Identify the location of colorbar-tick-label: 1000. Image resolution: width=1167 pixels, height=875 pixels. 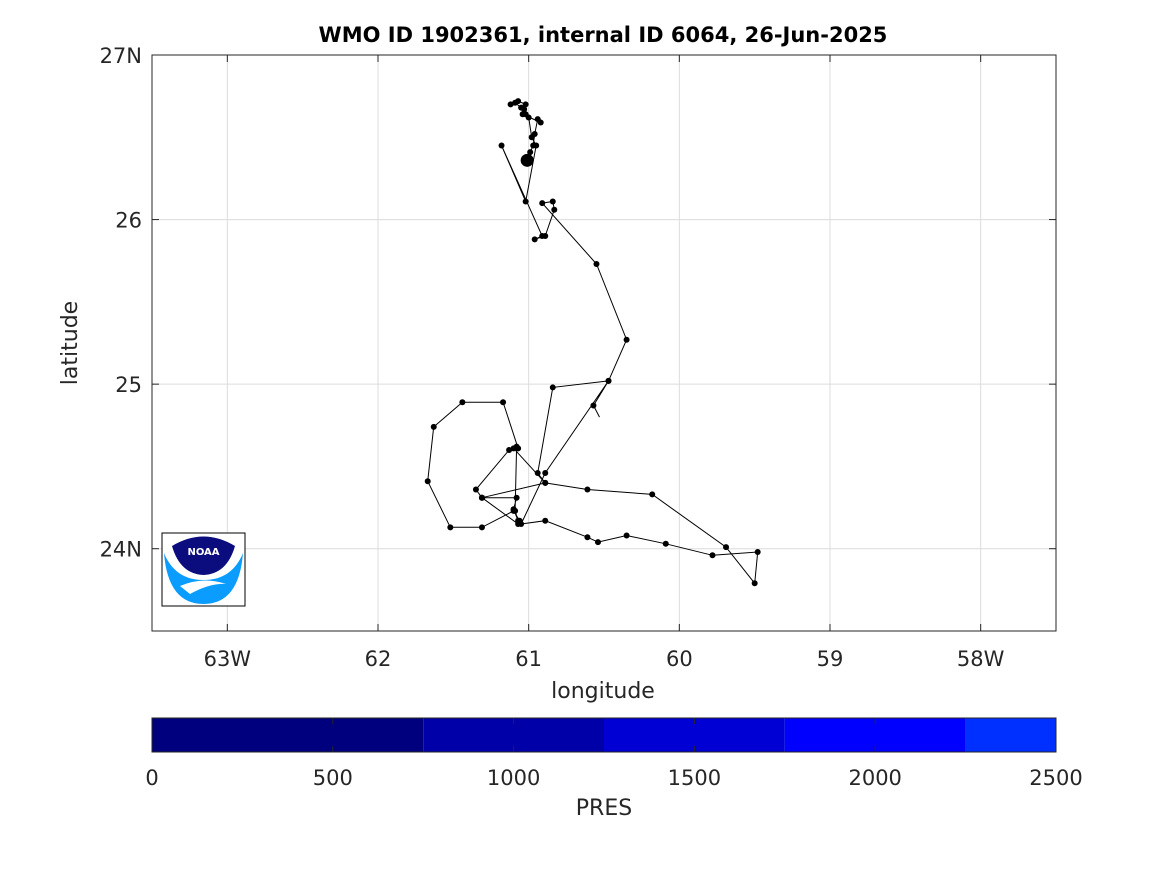
(513, 778).